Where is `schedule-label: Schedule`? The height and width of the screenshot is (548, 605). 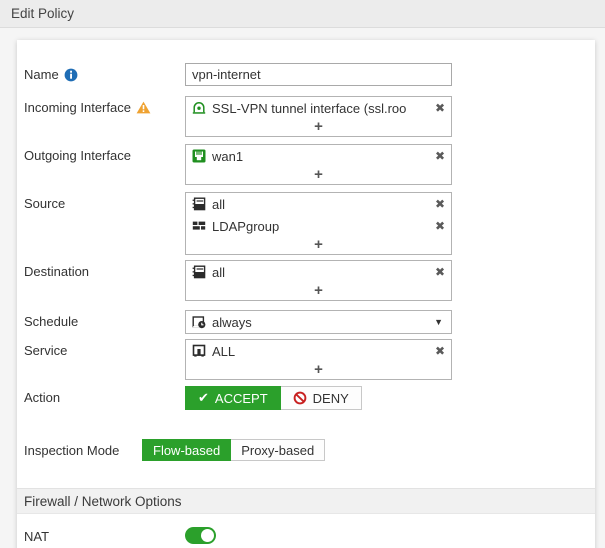
schedule-label: Schedule is located at coordinates (51, 321).